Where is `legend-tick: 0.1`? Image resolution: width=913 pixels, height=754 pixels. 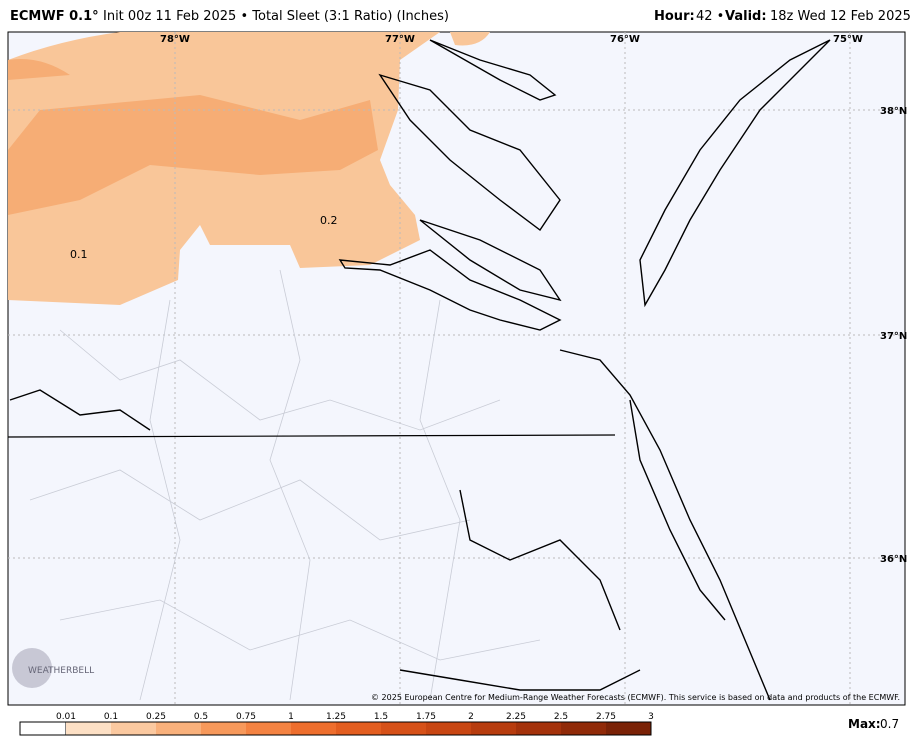
legend-tick: 0.1 is located at coordinates (111, 717).